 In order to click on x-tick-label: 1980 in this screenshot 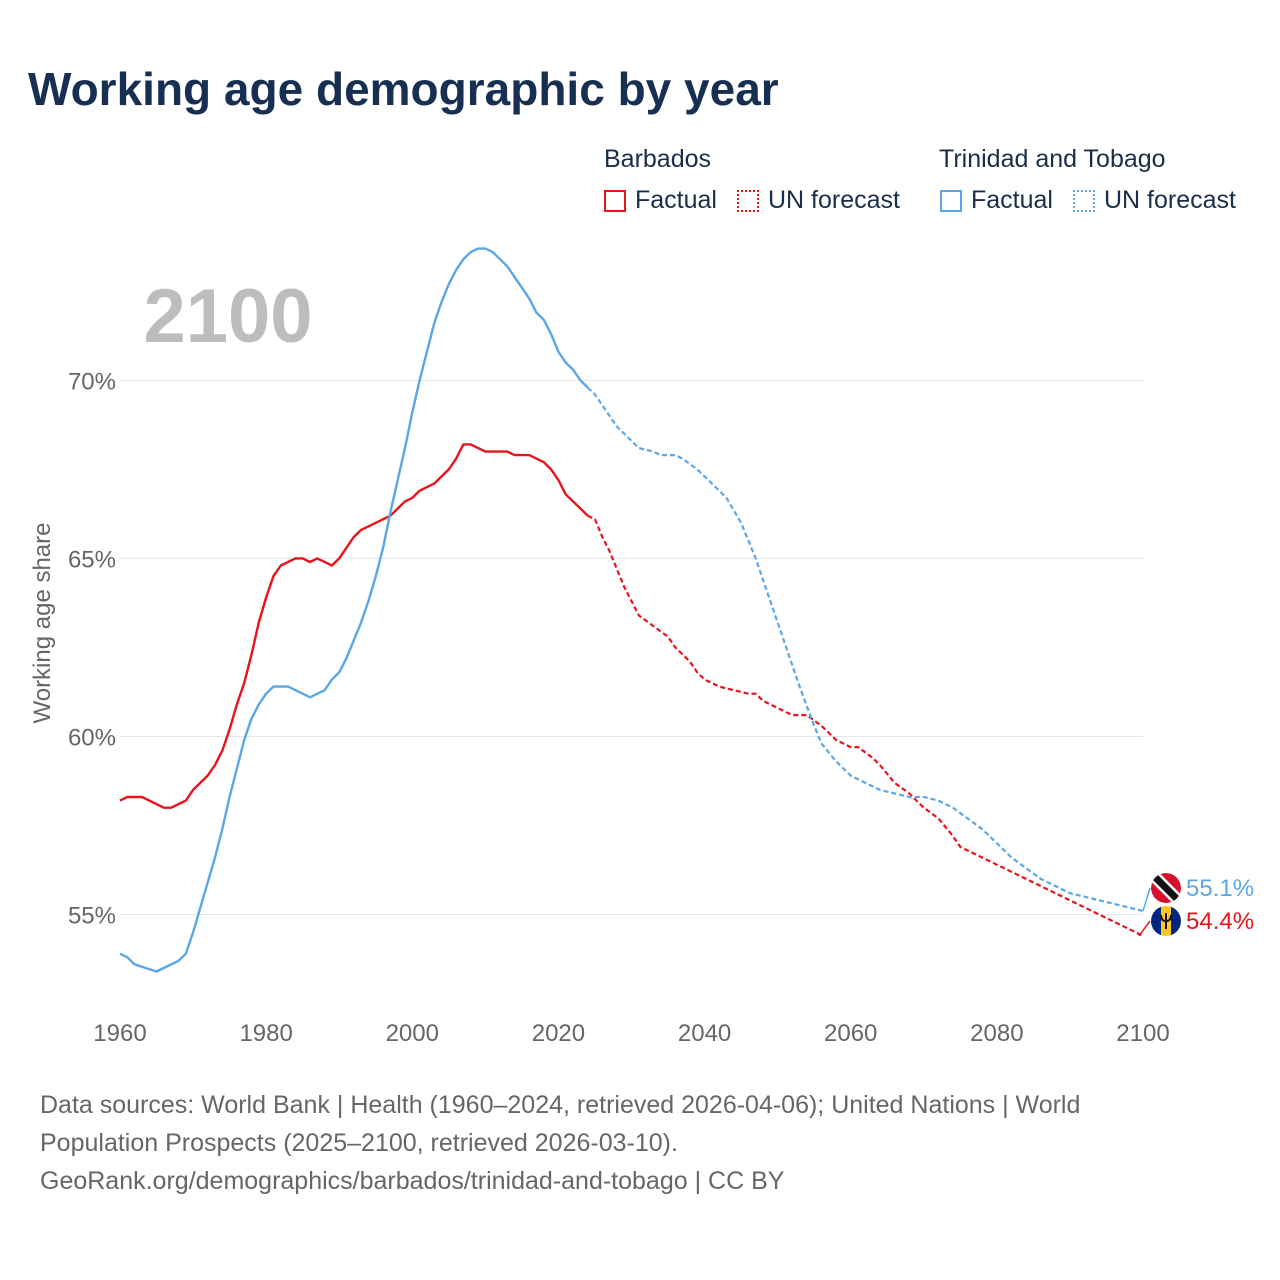, I will do `click(265, 1033)`.